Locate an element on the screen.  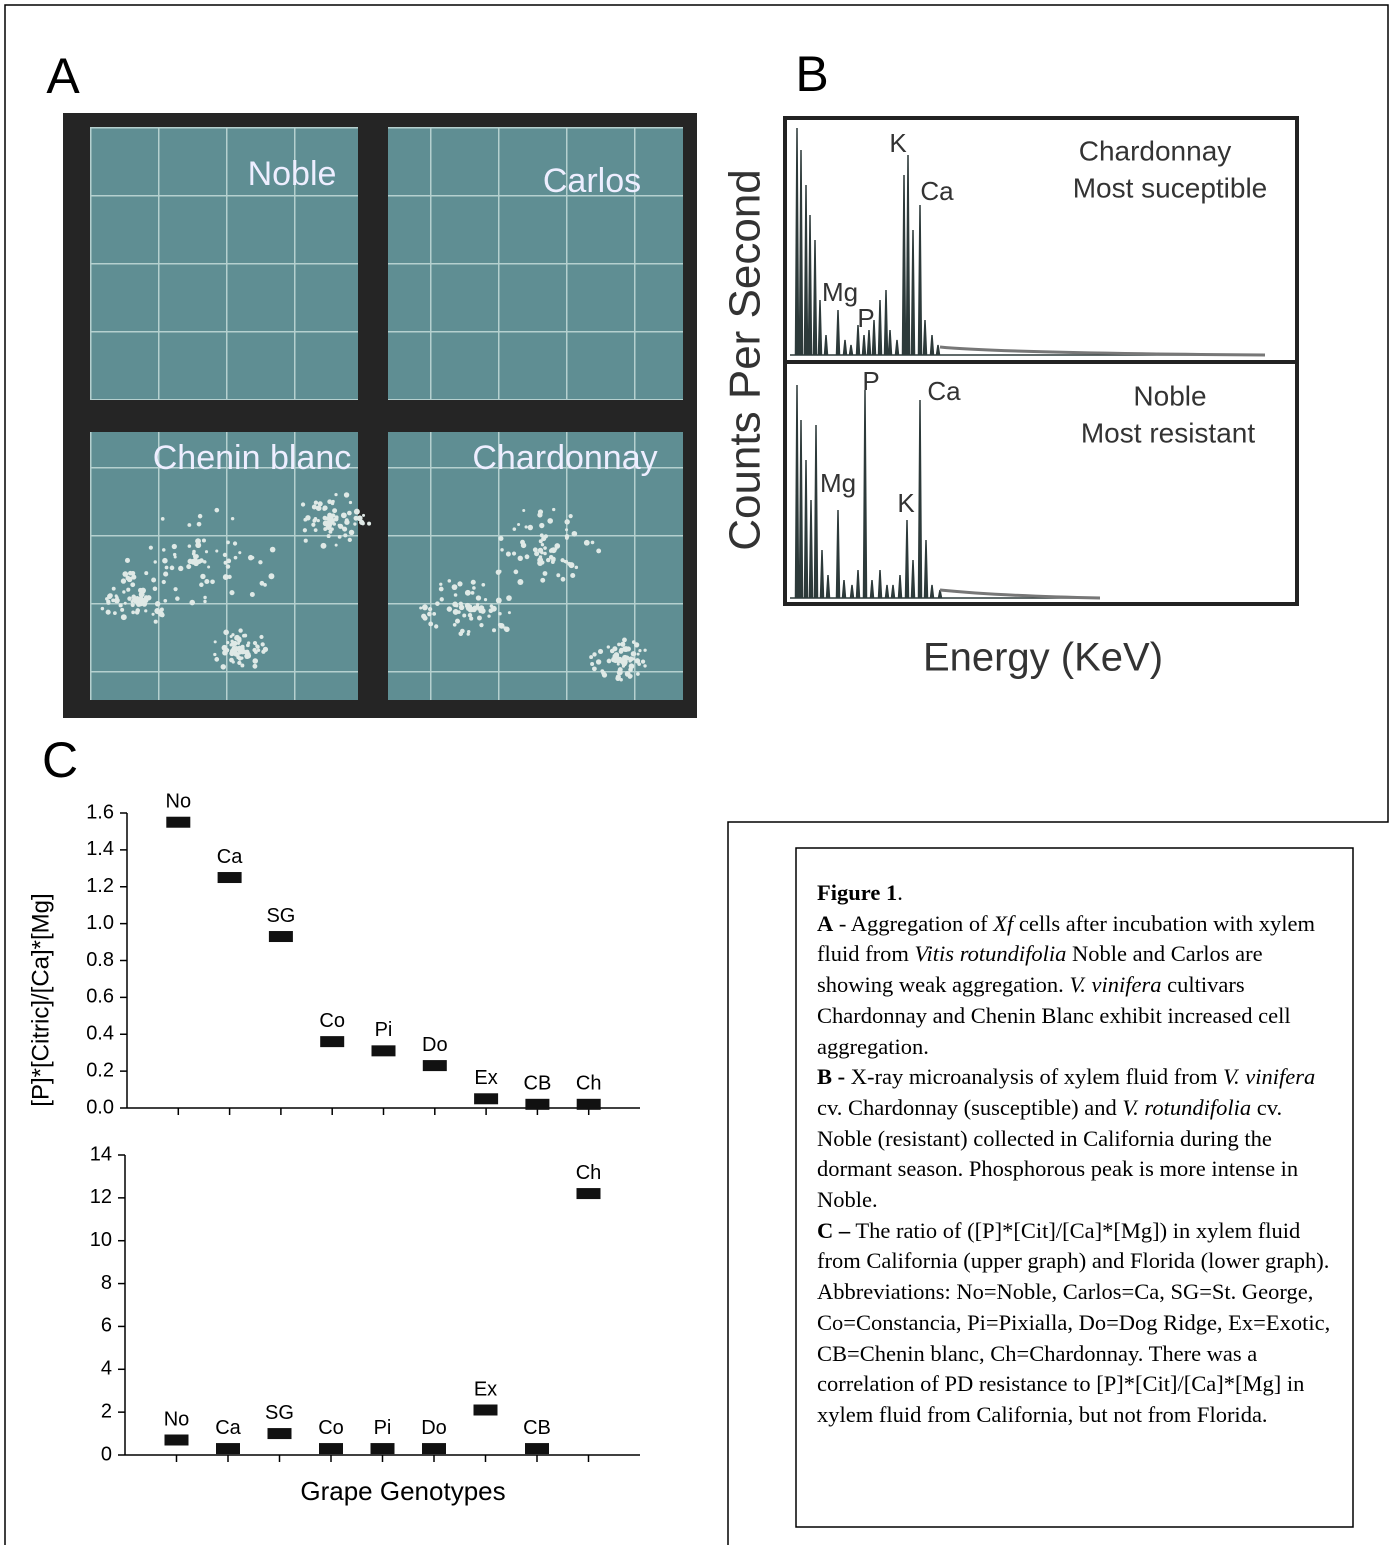
peak-label: Mg is located at coordinates (838, 483).